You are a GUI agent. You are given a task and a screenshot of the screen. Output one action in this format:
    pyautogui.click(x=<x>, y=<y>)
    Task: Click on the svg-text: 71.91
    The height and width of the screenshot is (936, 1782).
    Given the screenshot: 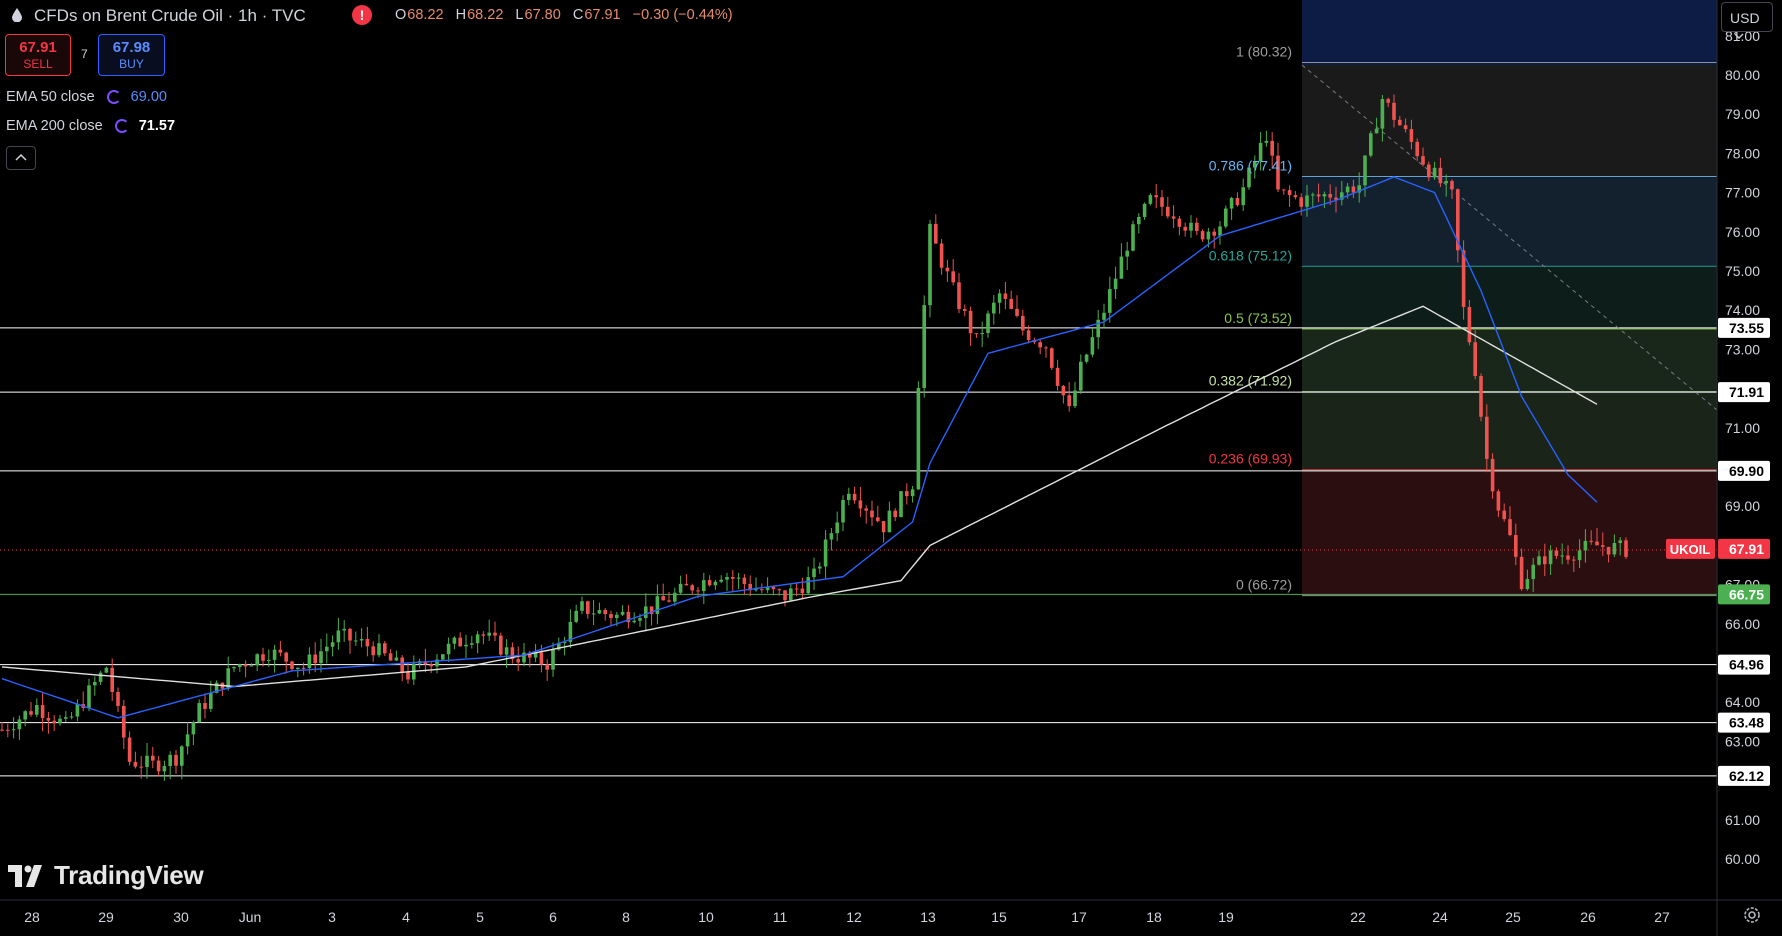 What is the action you would take?
    pyautogui.click(x=1746, y=392)
    